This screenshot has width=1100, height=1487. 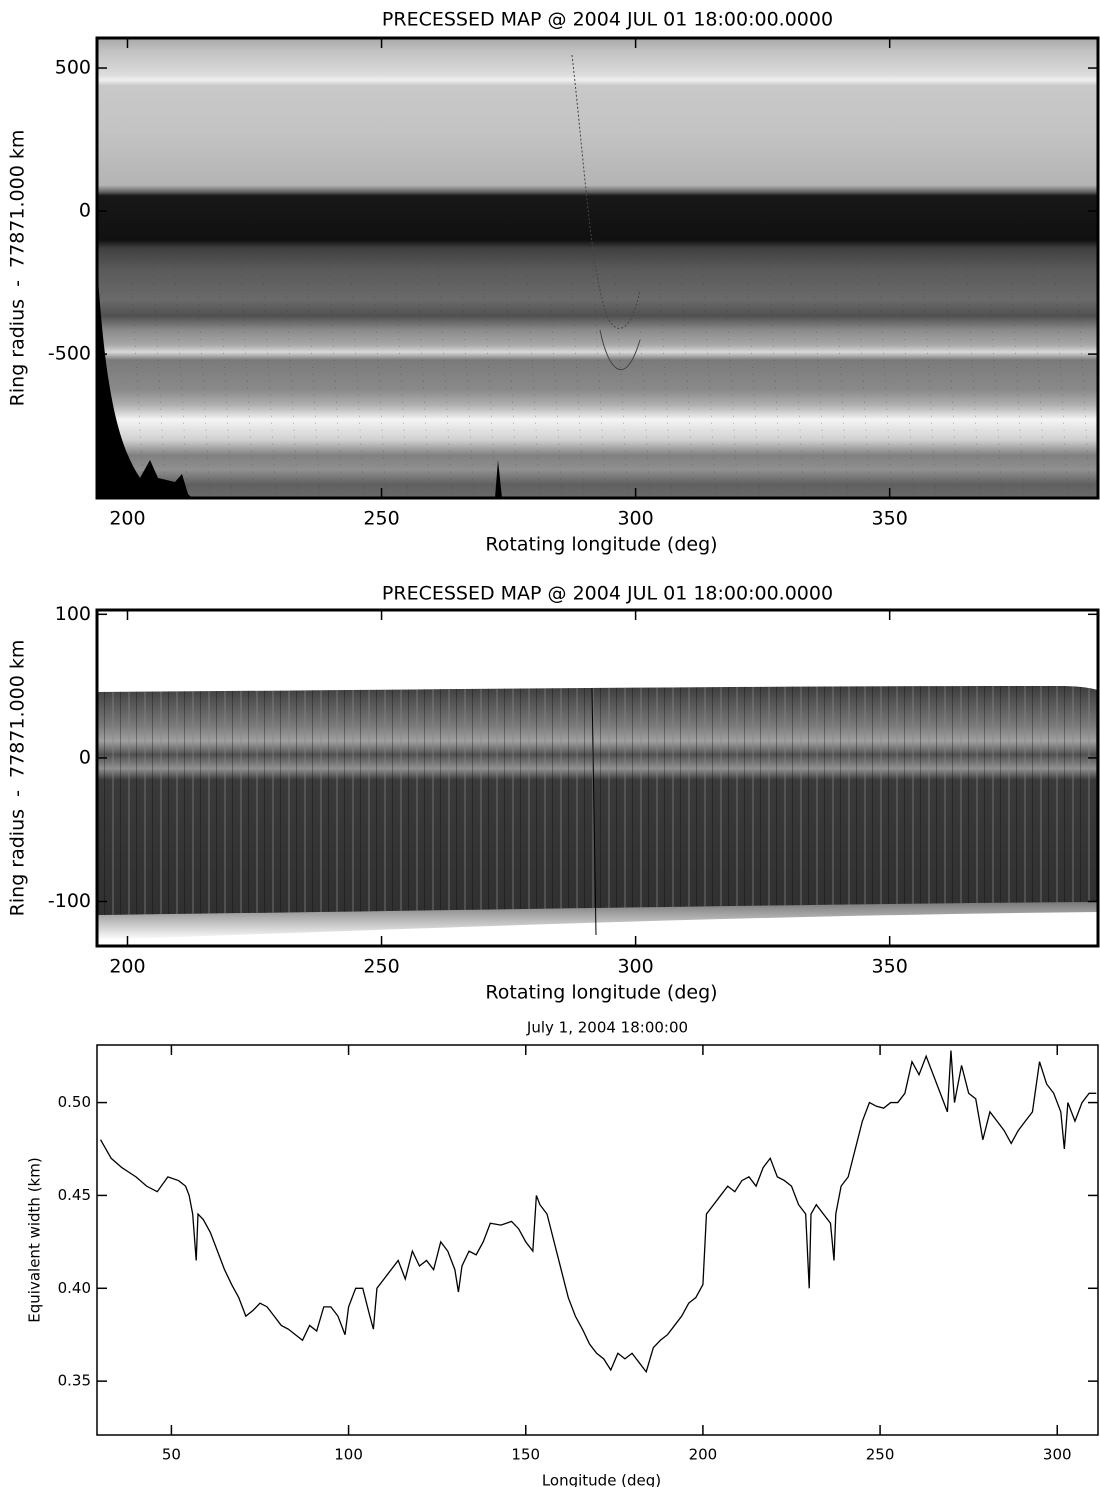 What do you see at coordinates (74, 1288) in the screenshot?
I see `y-tick-label: 0.40` at bounding box center [74, 1288].